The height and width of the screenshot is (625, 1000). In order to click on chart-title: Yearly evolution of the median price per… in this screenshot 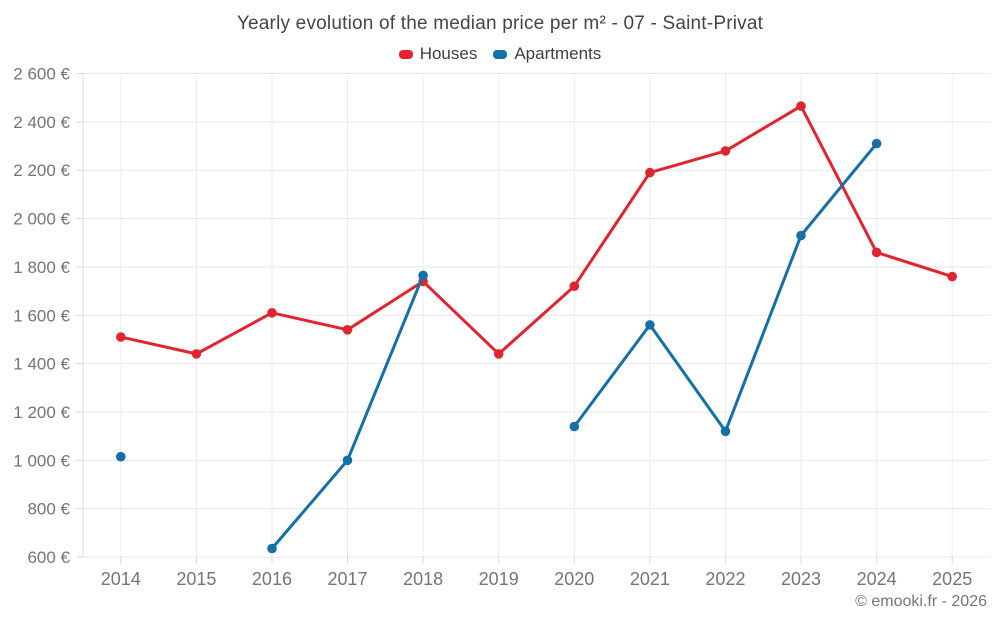, I will do `click(500, 23)`.